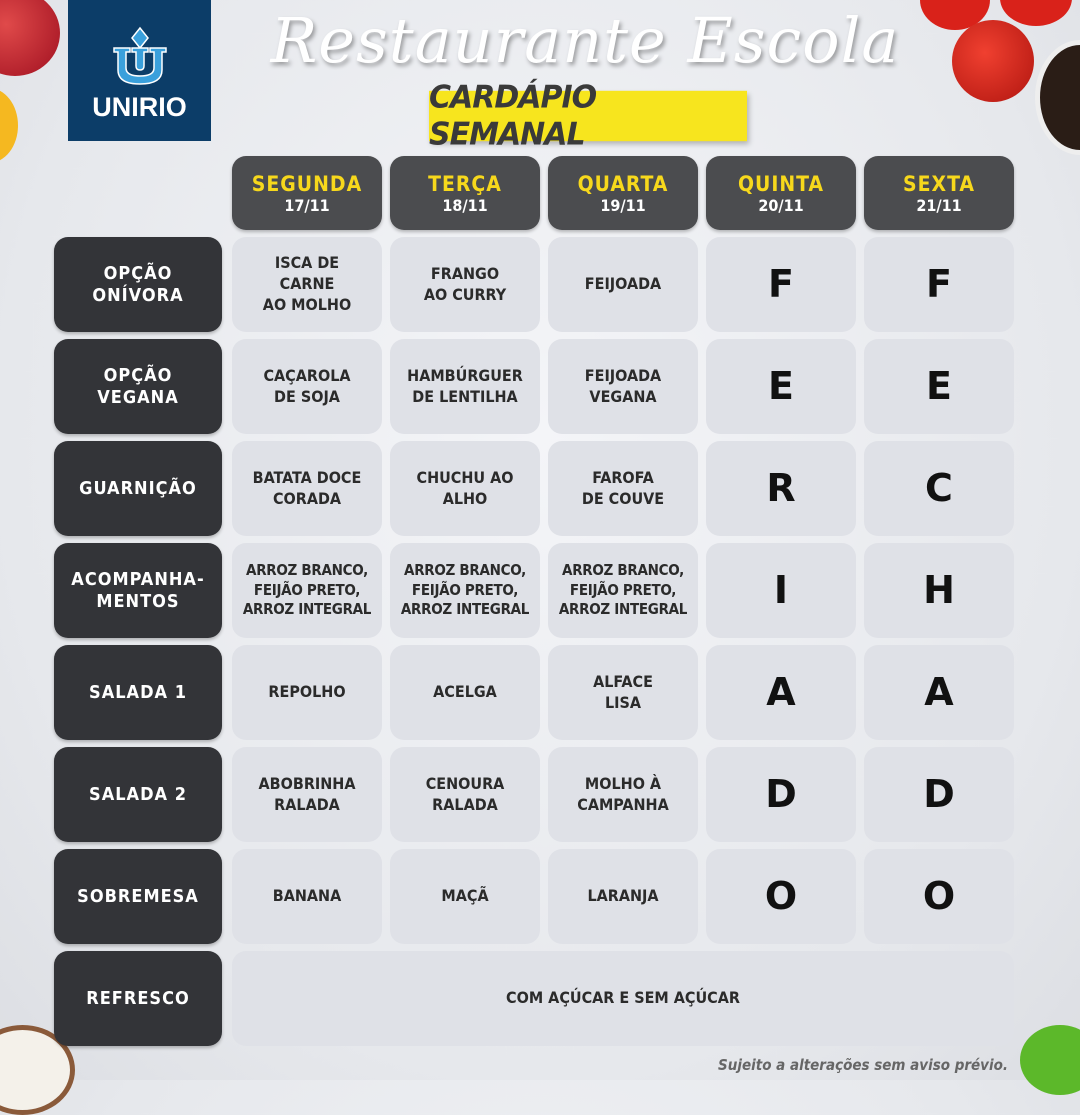 The height and width of the screenshot is (1115, 1080). What do you see at coordinates (623, 386) in the screenshot?
I see `menu-cell: FEIJOADA VEGANA` at bounding box center [623, 386].